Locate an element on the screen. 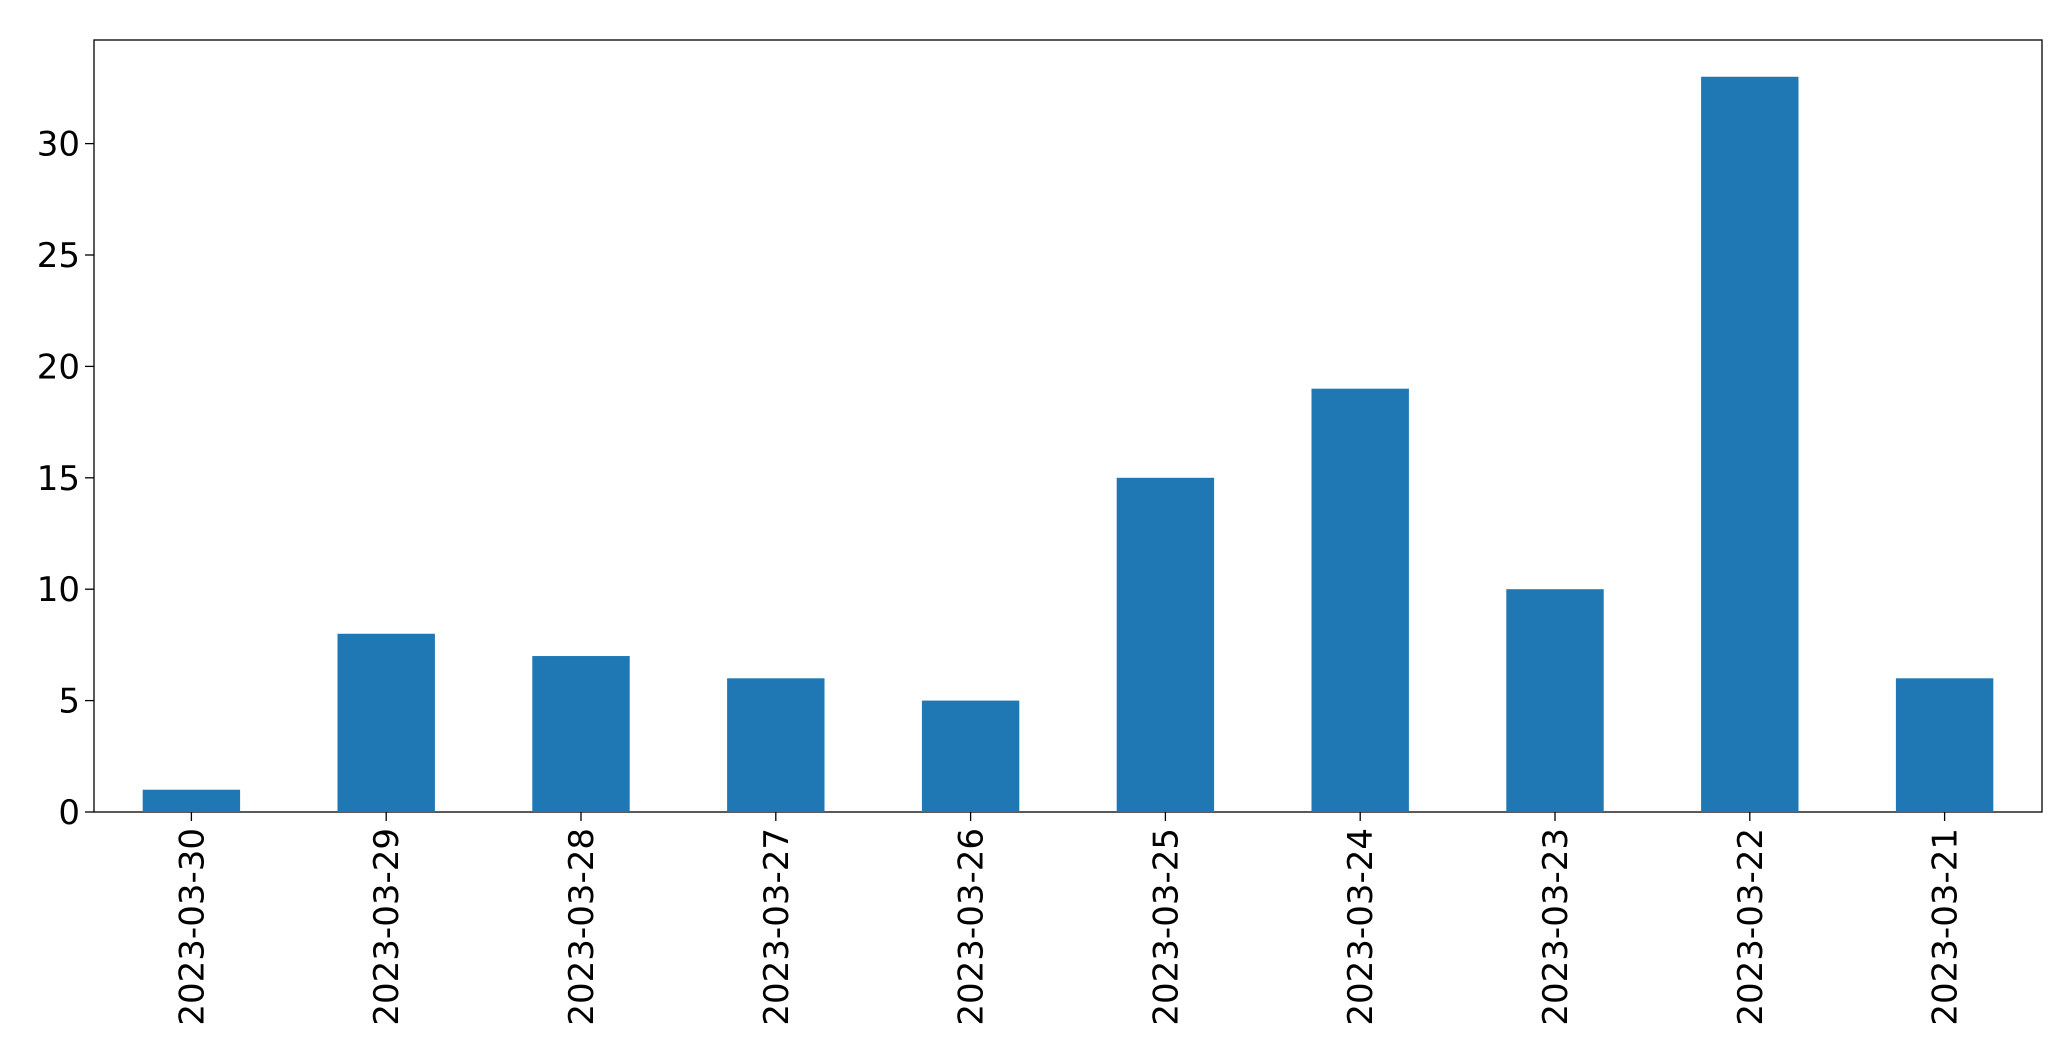  x-tick-label: 2023-03-27 is located at coordinates (777, 927).